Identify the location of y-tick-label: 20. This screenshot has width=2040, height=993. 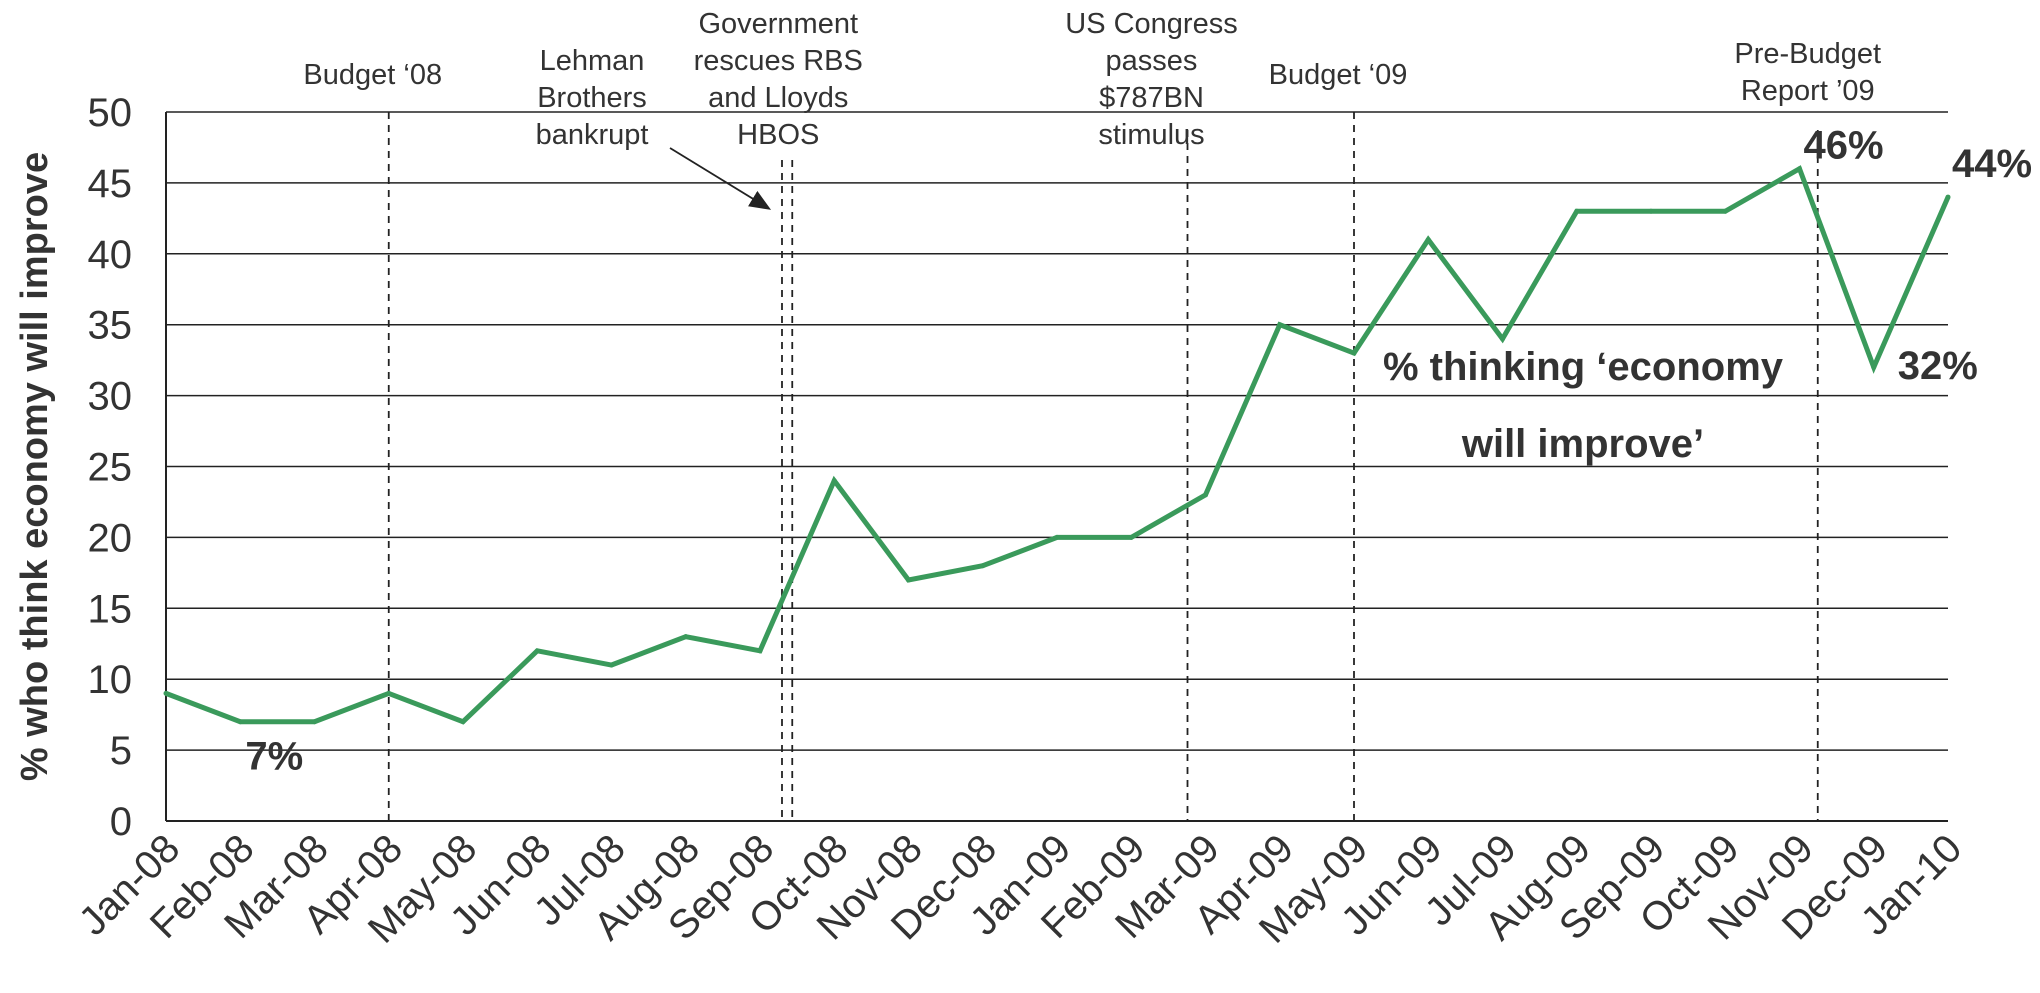
(110, 538).